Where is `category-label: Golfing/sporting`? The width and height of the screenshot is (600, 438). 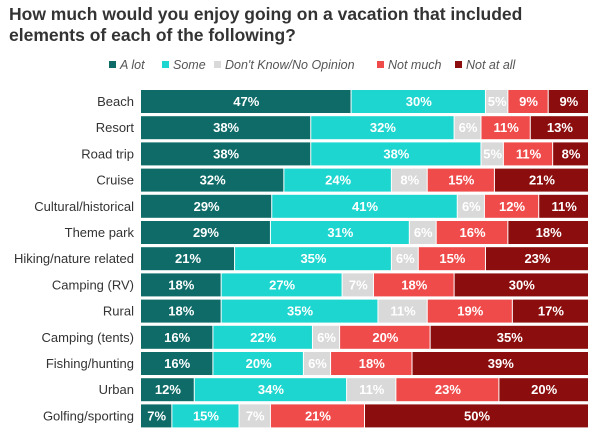
category-label: Golfing/sporting is located at coordinates (88, 415).